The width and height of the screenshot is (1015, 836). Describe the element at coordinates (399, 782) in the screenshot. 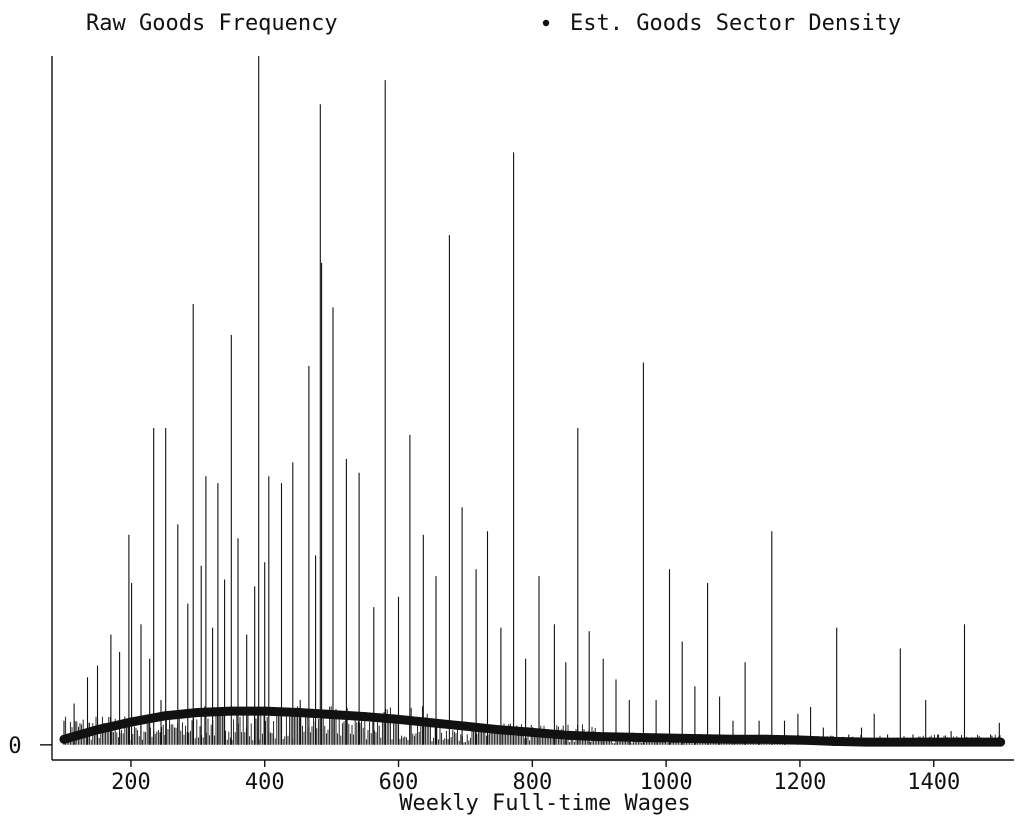

I see `x-tick-label: 600` at that location.